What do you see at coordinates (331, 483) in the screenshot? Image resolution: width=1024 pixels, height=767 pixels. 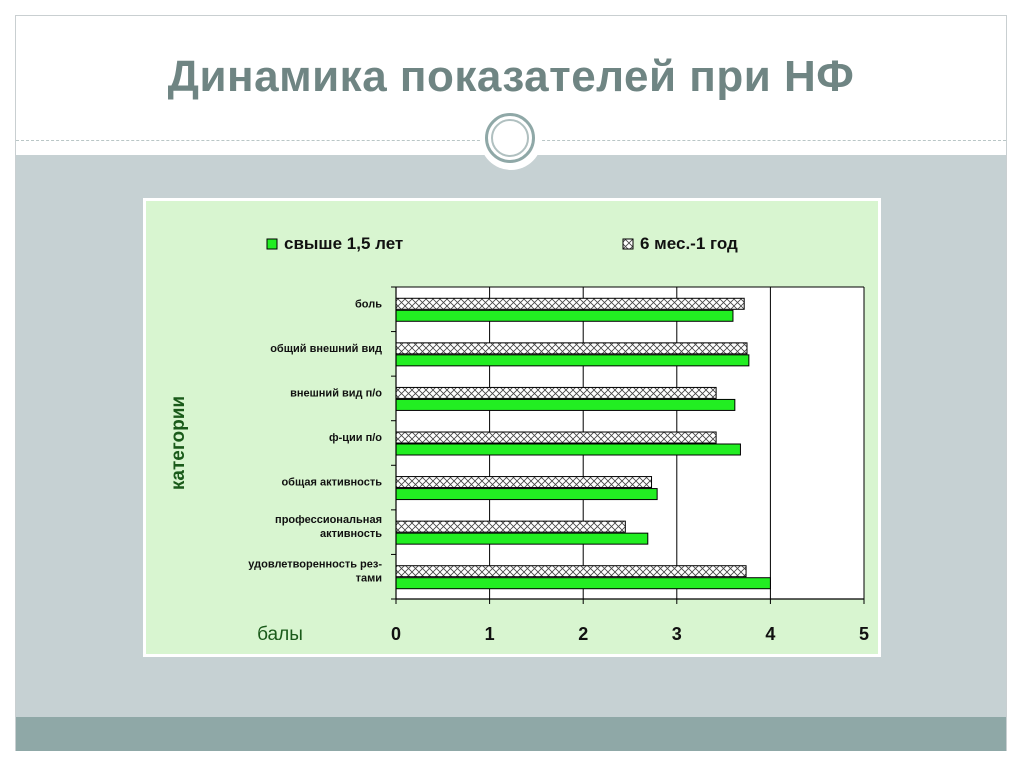 I see `category-label: общая активность` at bounding box center [331, 483].